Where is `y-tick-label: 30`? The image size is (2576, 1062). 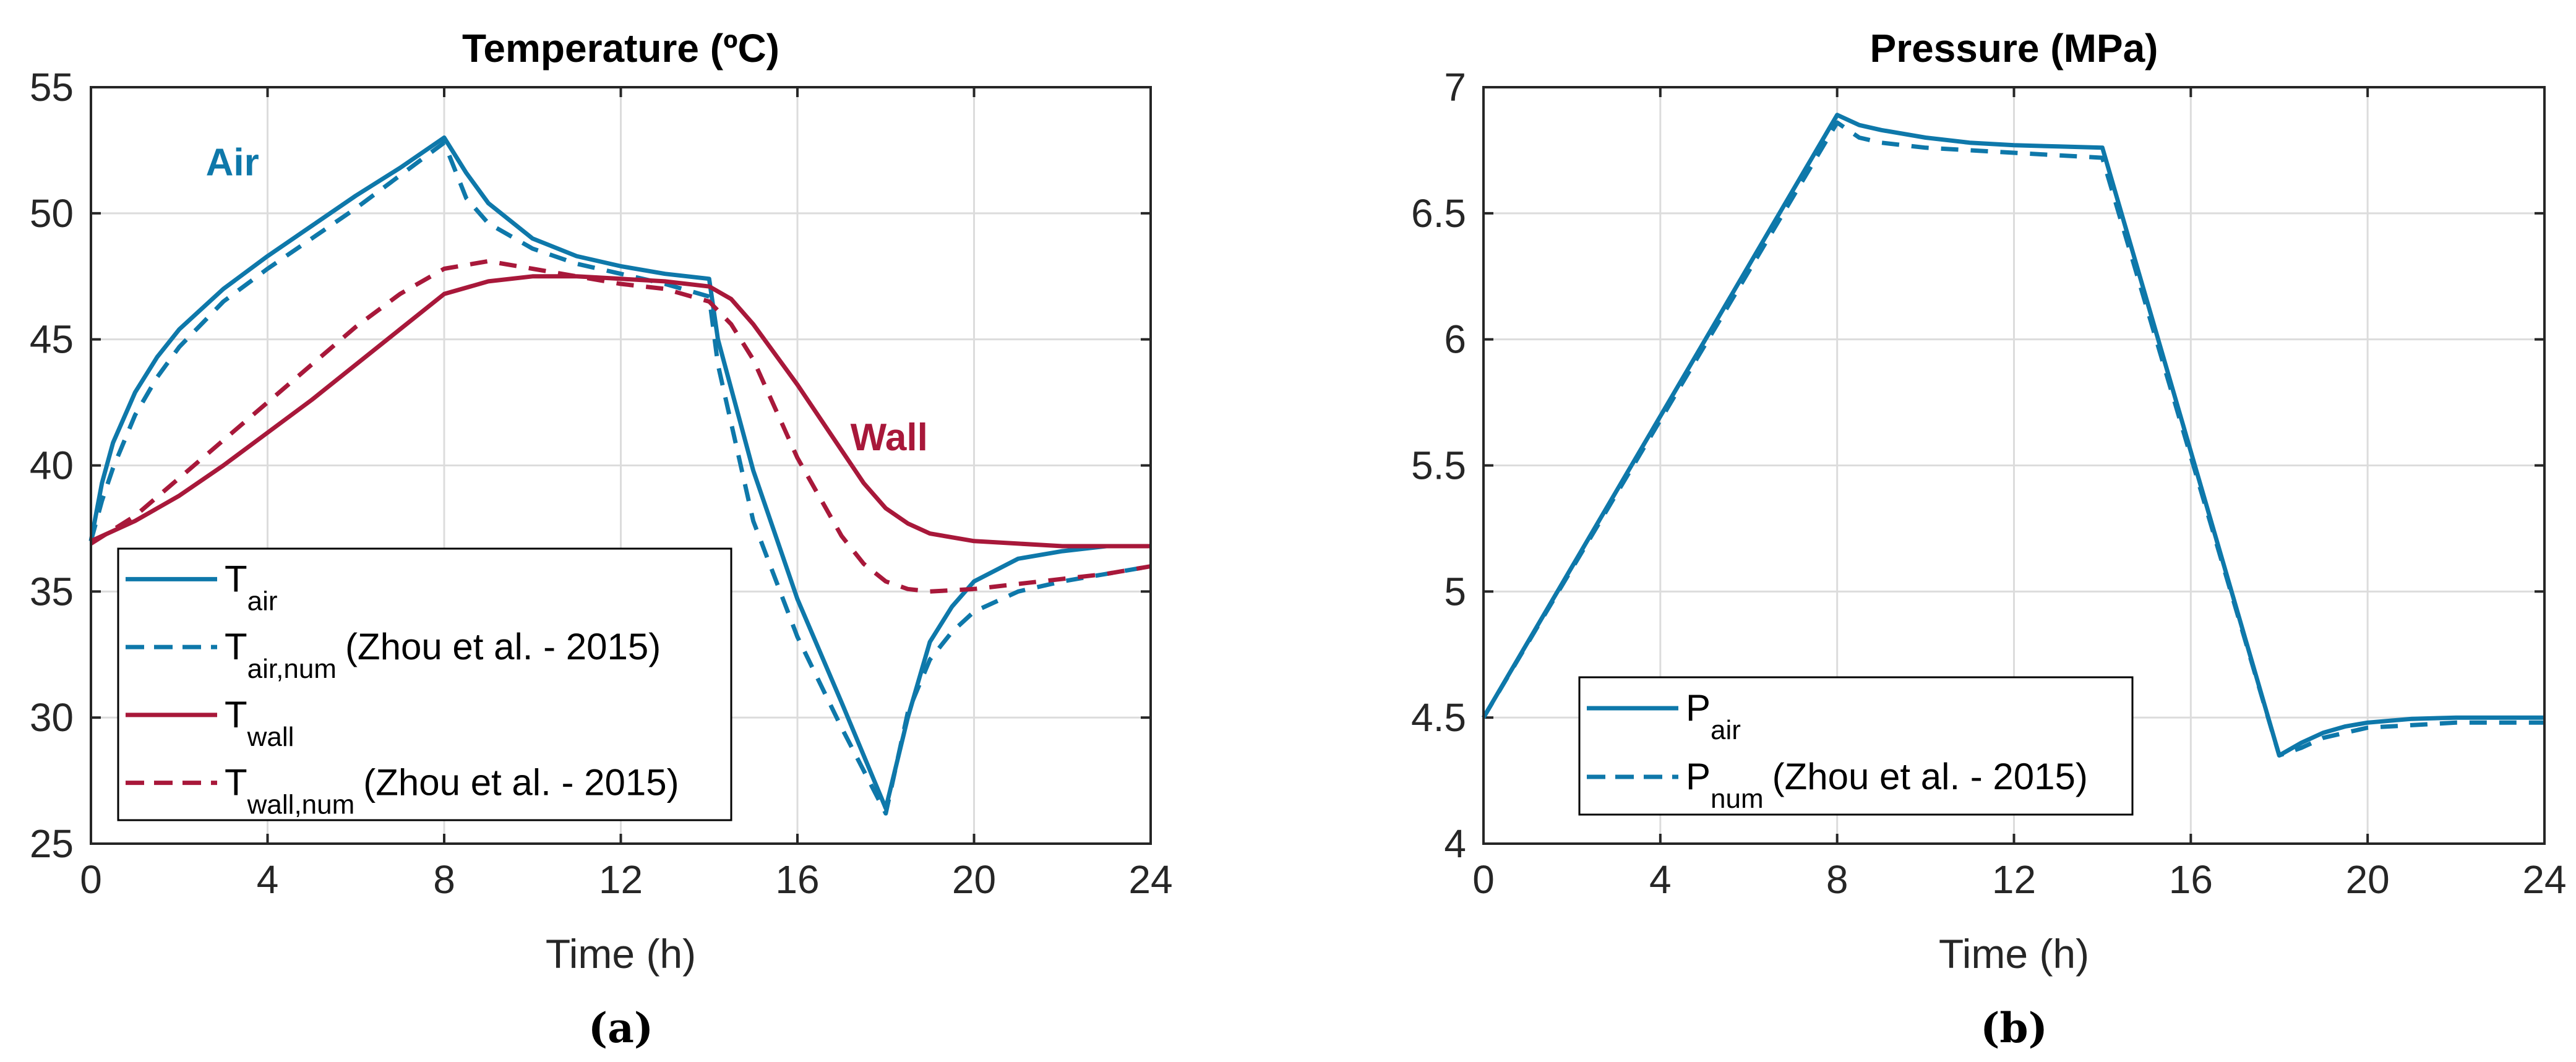 y-tick-label: 30 is located at coordinates (52, 717).